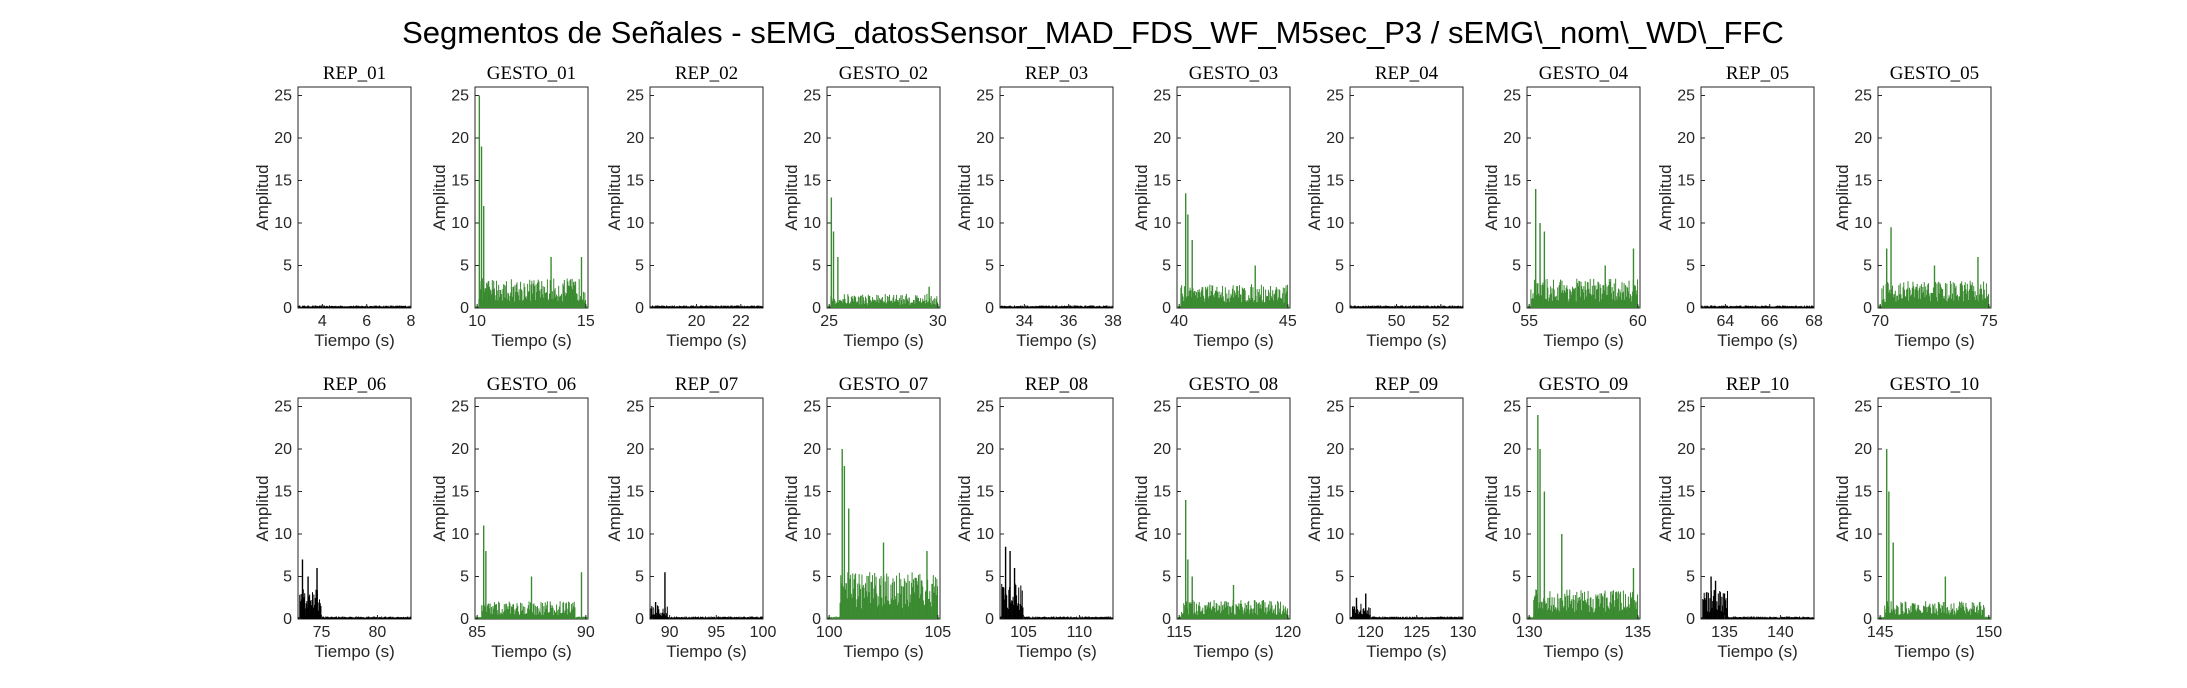 The width and height of the screenshot is (2187, 688). Describe the element at coordinates (354, 73) in the screenshot. I see `subplot-title: REP_01` at that location.